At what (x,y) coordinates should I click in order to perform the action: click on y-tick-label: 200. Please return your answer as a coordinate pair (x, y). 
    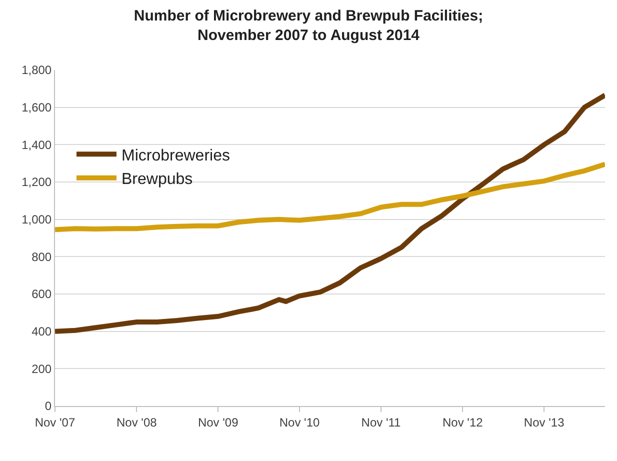
    Looking at the image, I should click on (42, 369).